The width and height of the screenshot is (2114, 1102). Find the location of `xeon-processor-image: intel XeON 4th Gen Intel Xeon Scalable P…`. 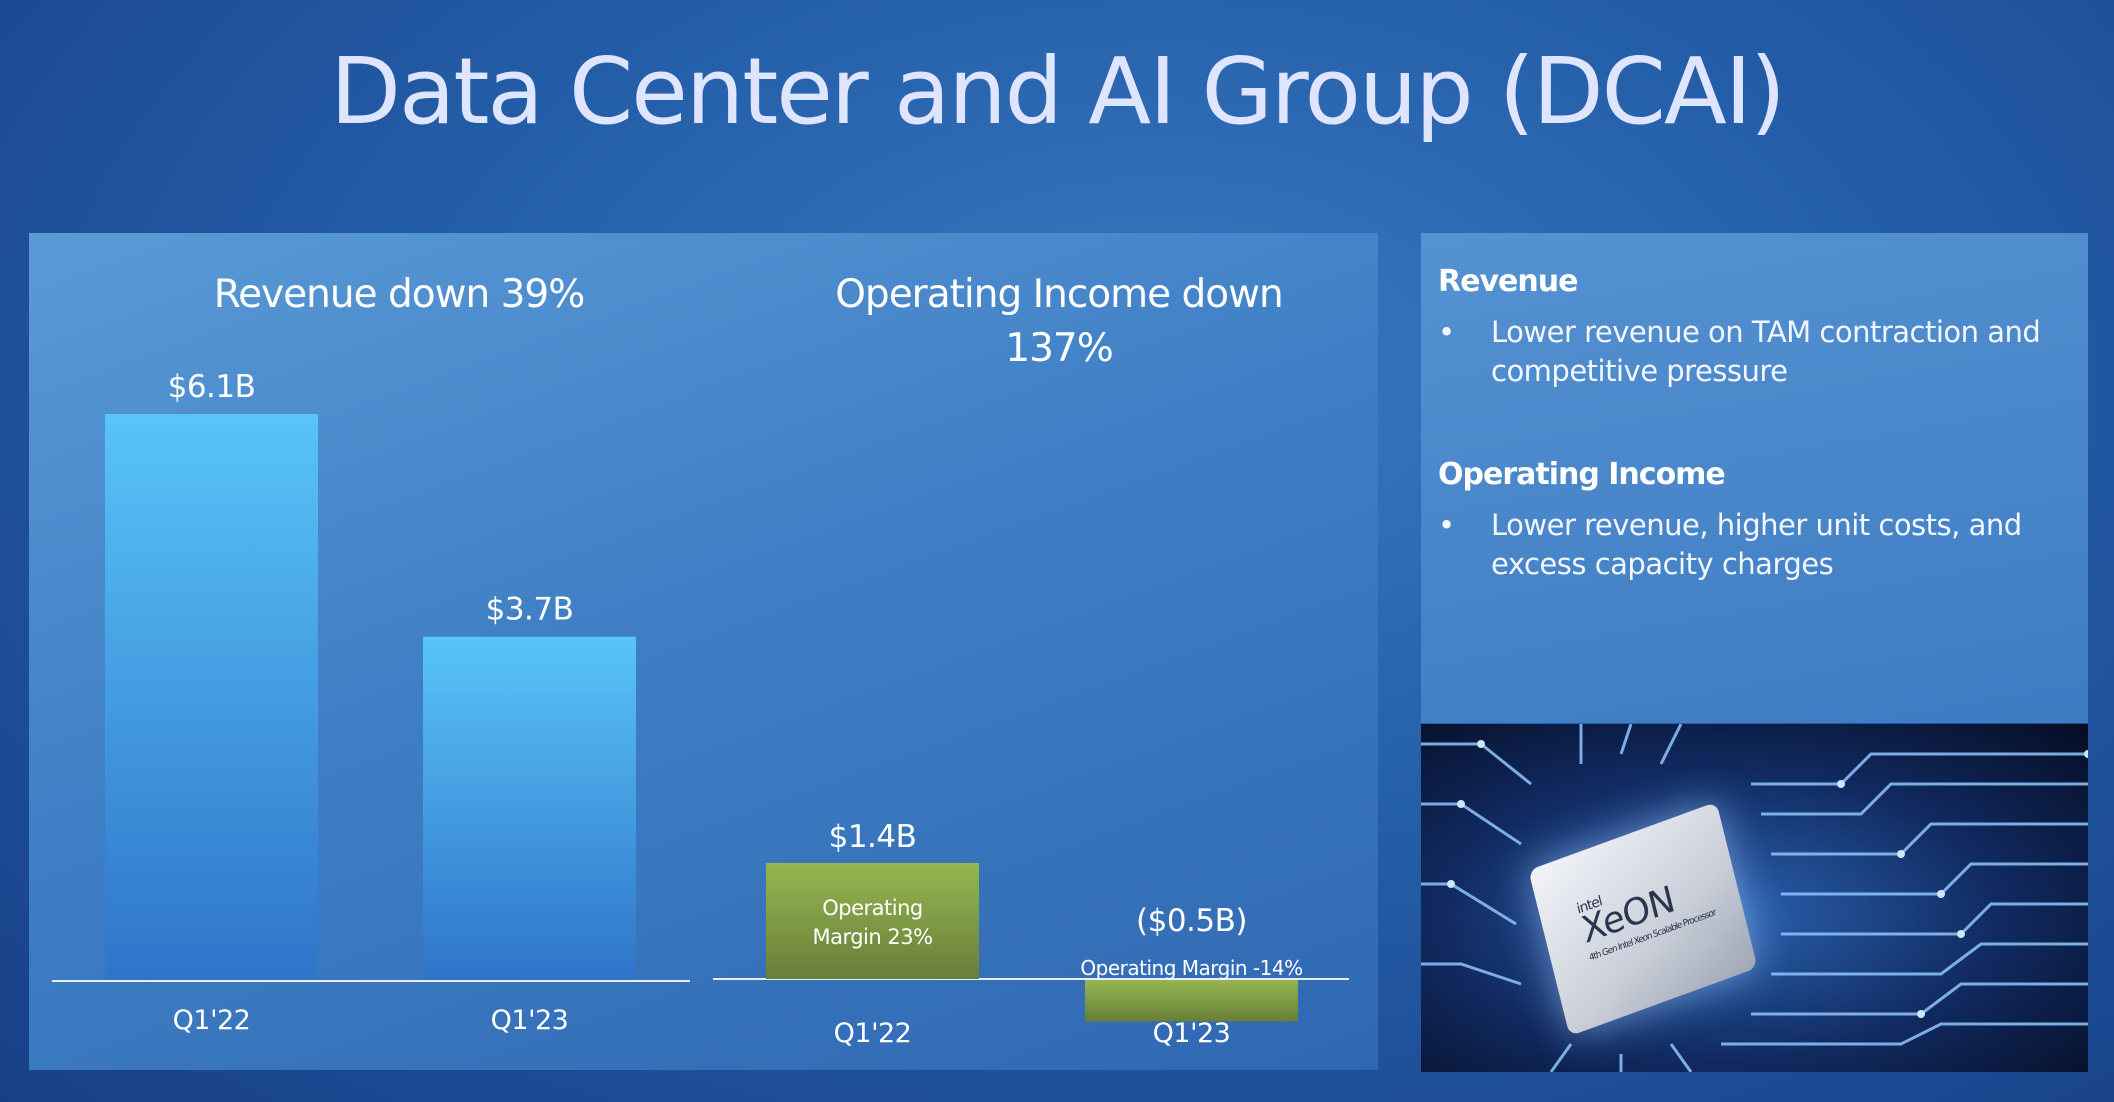

xeon-processor-image: intel XeON 4th Gen Intel Xeon Scalable P… is located at coordinates (1754, 898).